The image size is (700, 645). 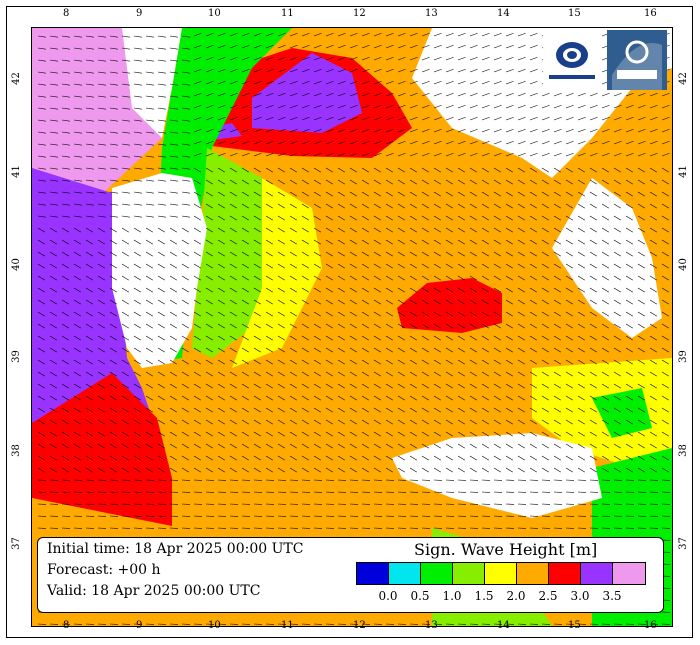 I want to click on lat-tick-label: 39, so click(x=683, y=356).